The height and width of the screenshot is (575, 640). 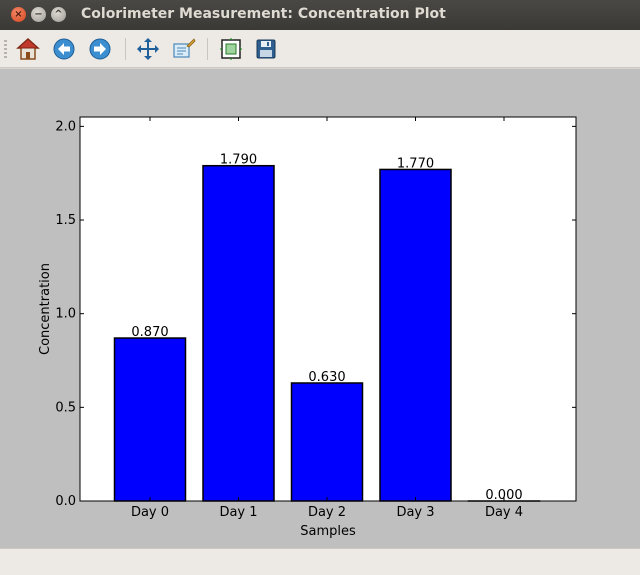 I want to click on floppy-disk-icon, so click(x=266, y=49).